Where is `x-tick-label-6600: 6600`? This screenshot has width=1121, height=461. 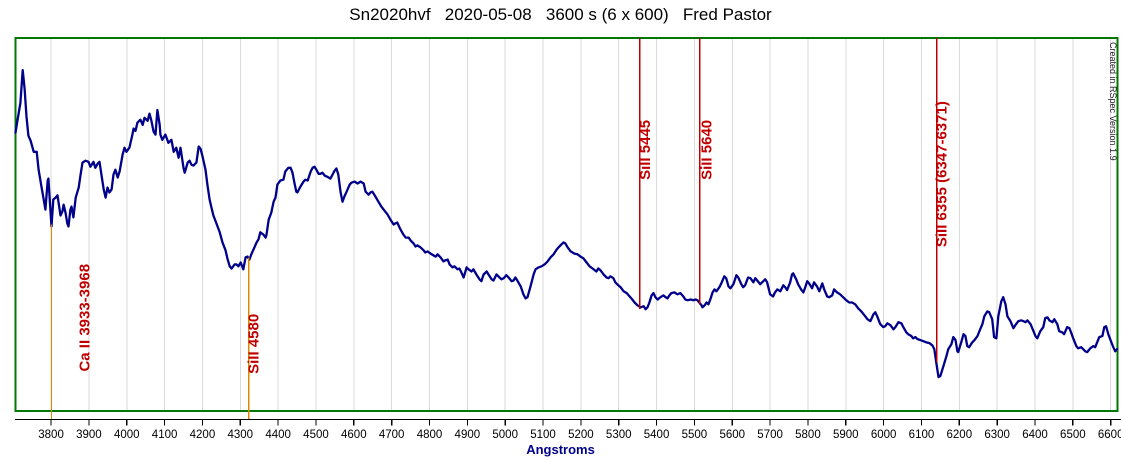 x-tick-label-6600: 6600 is located at coordinates (1109, 435).